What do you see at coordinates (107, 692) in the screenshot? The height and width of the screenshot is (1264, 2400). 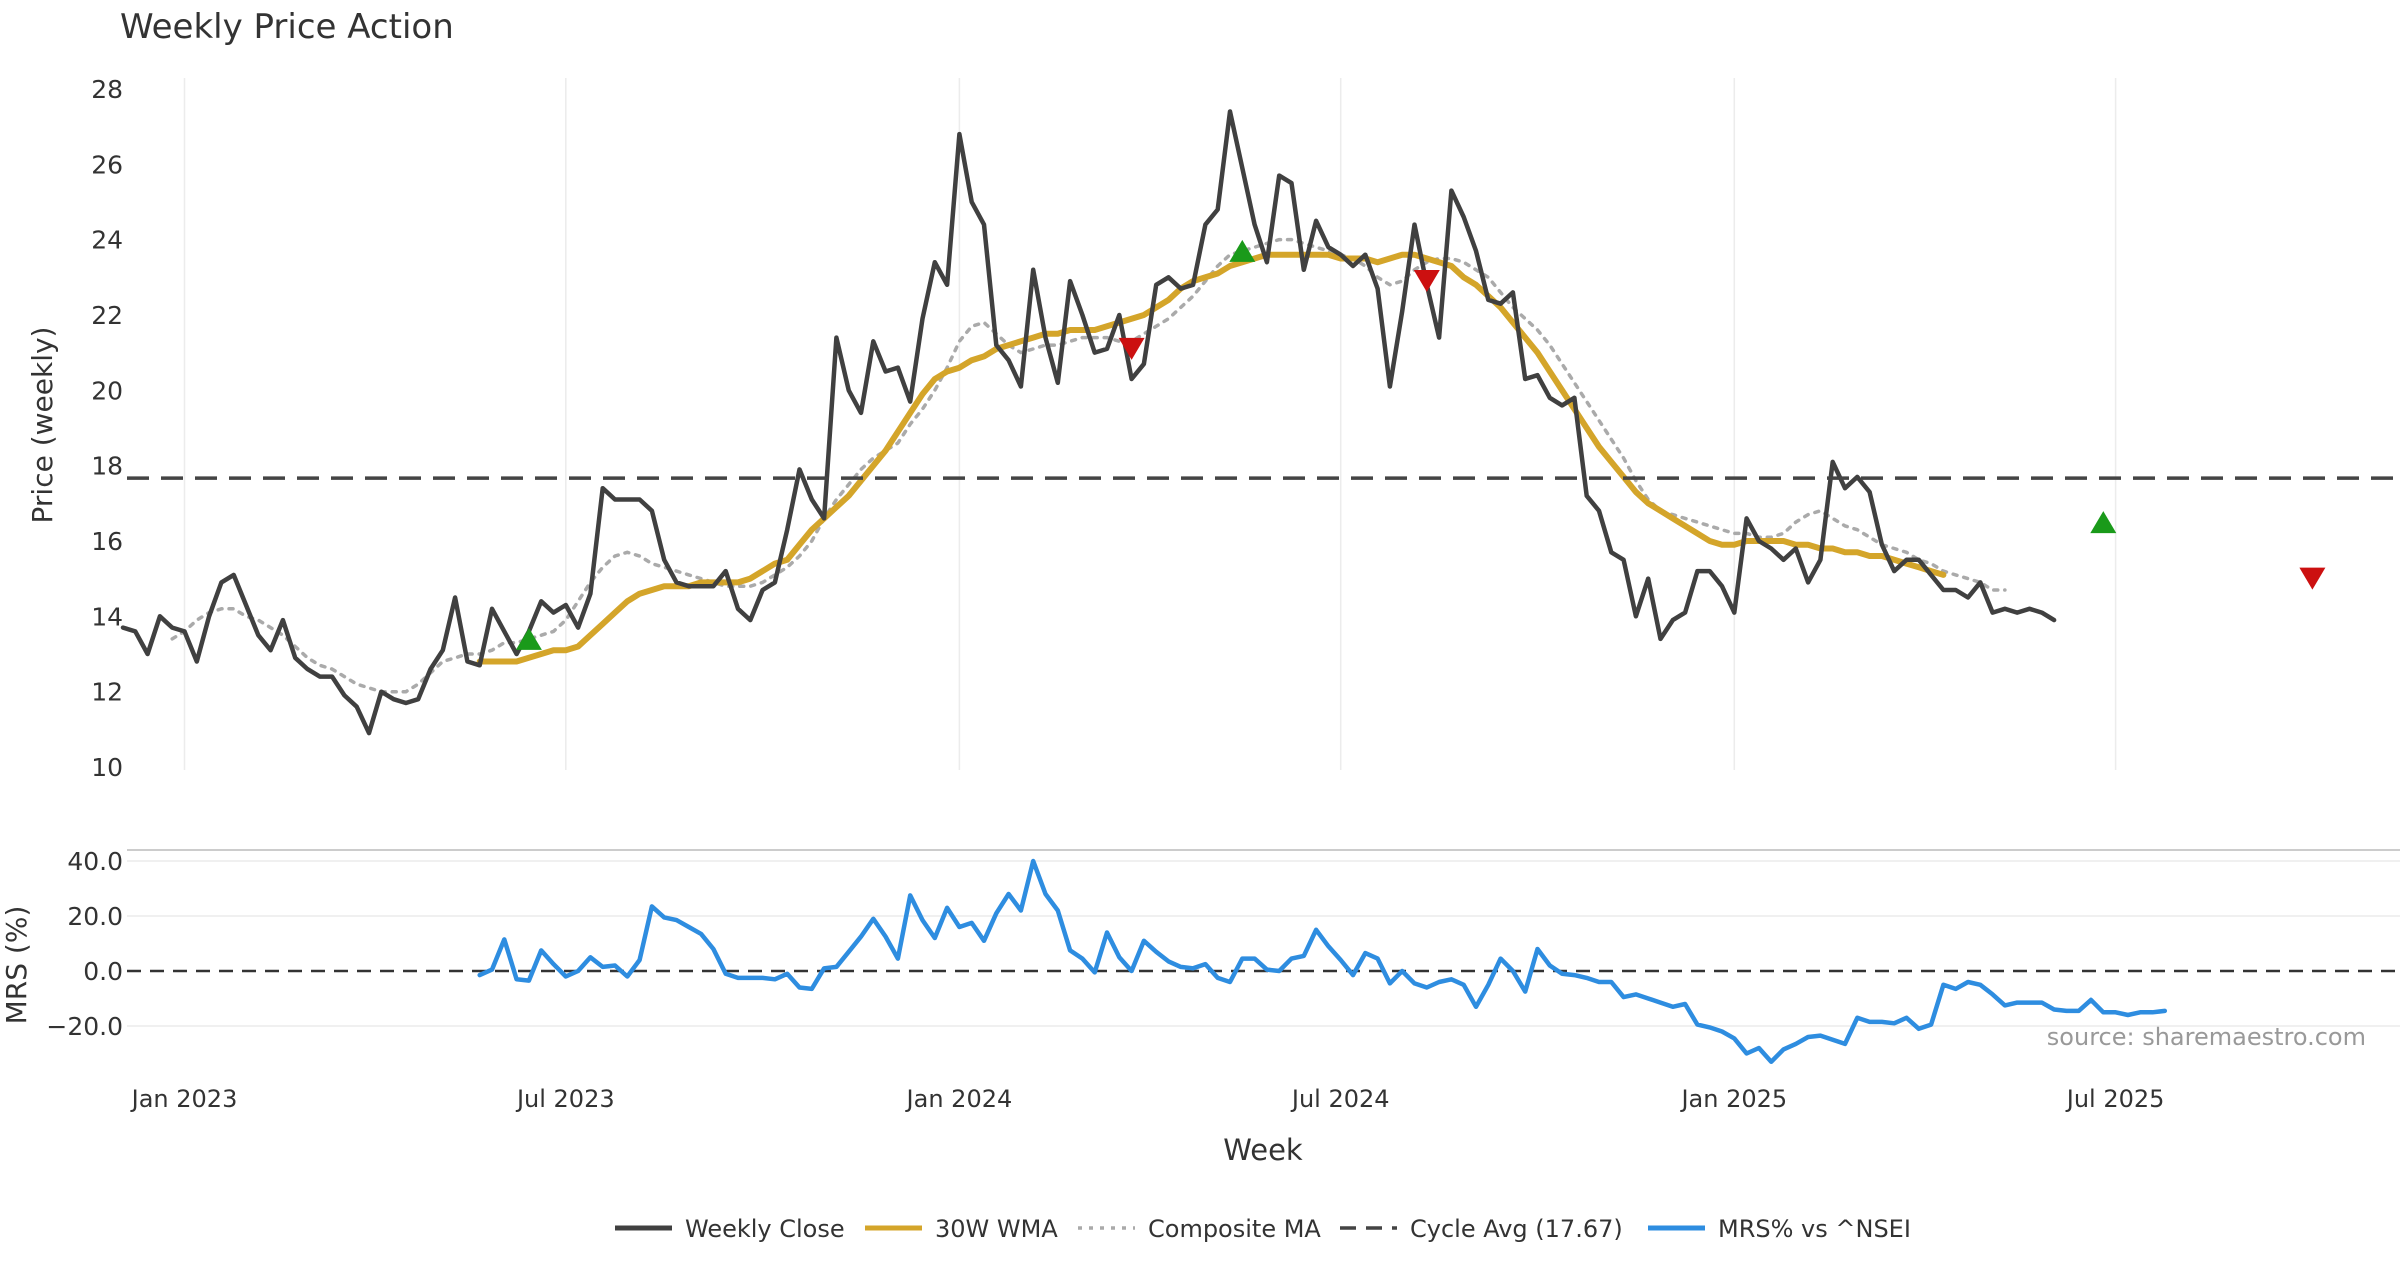 I see `price-tick-label: 12` at bounding box center [107, 692].